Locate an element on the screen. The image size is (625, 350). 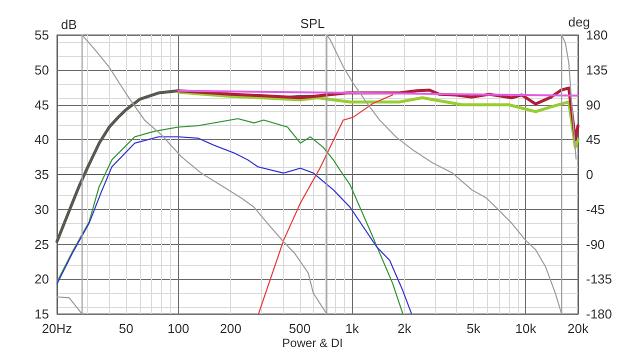
y-tick-label: 20 is located at coordinates (41, 279).